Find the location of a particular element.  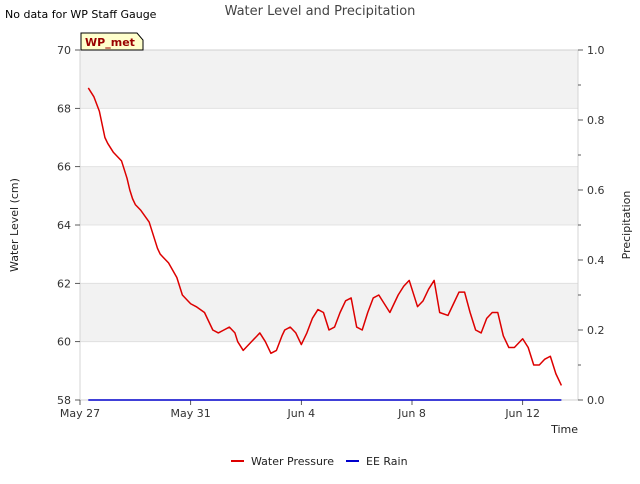

y-tick-label: 58 is located at coordinates (64, 400).